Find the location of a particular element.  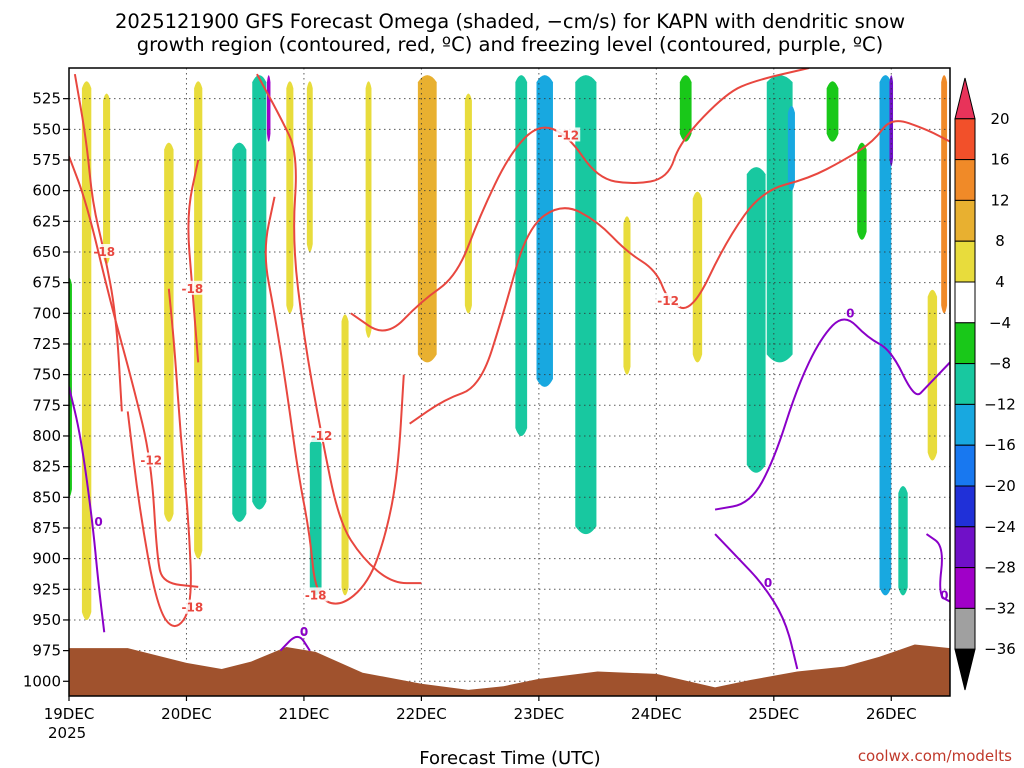

colorbar-label-2: 12 is located at coordinates (999, 200).